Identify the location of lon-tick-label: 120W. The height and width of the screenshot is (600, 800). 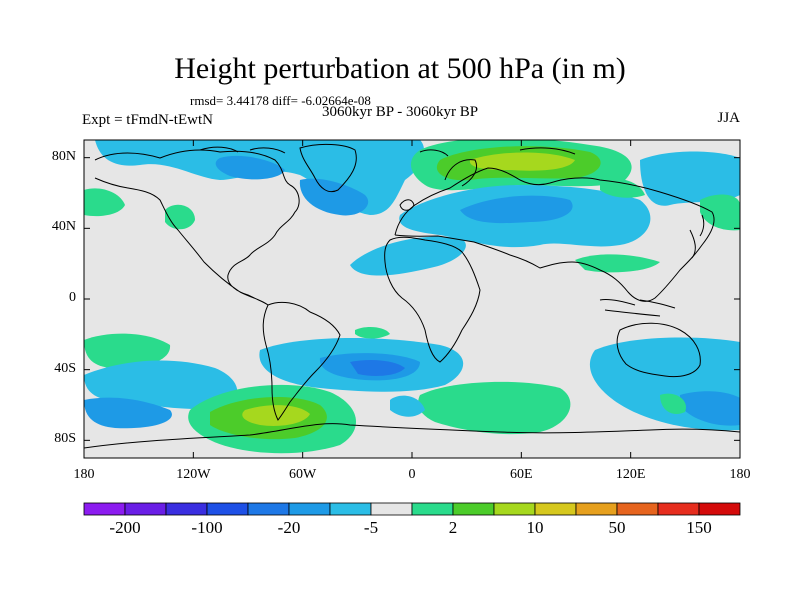
(193, 474).